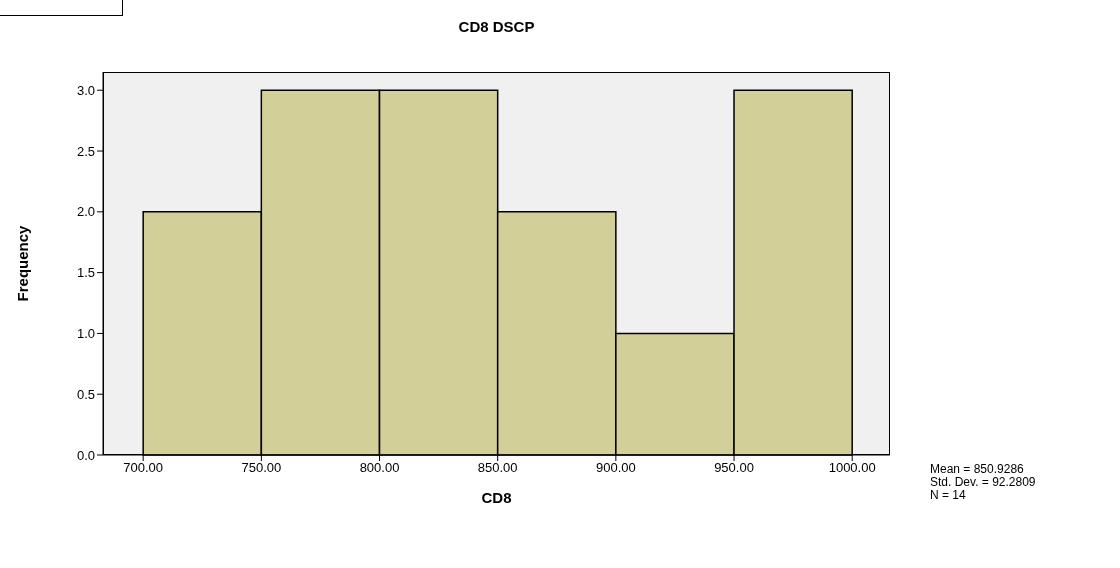 The width and height of the screenshot is (1120, 568). I want to click on x-tick-label: 700.00, so click(143, 468).